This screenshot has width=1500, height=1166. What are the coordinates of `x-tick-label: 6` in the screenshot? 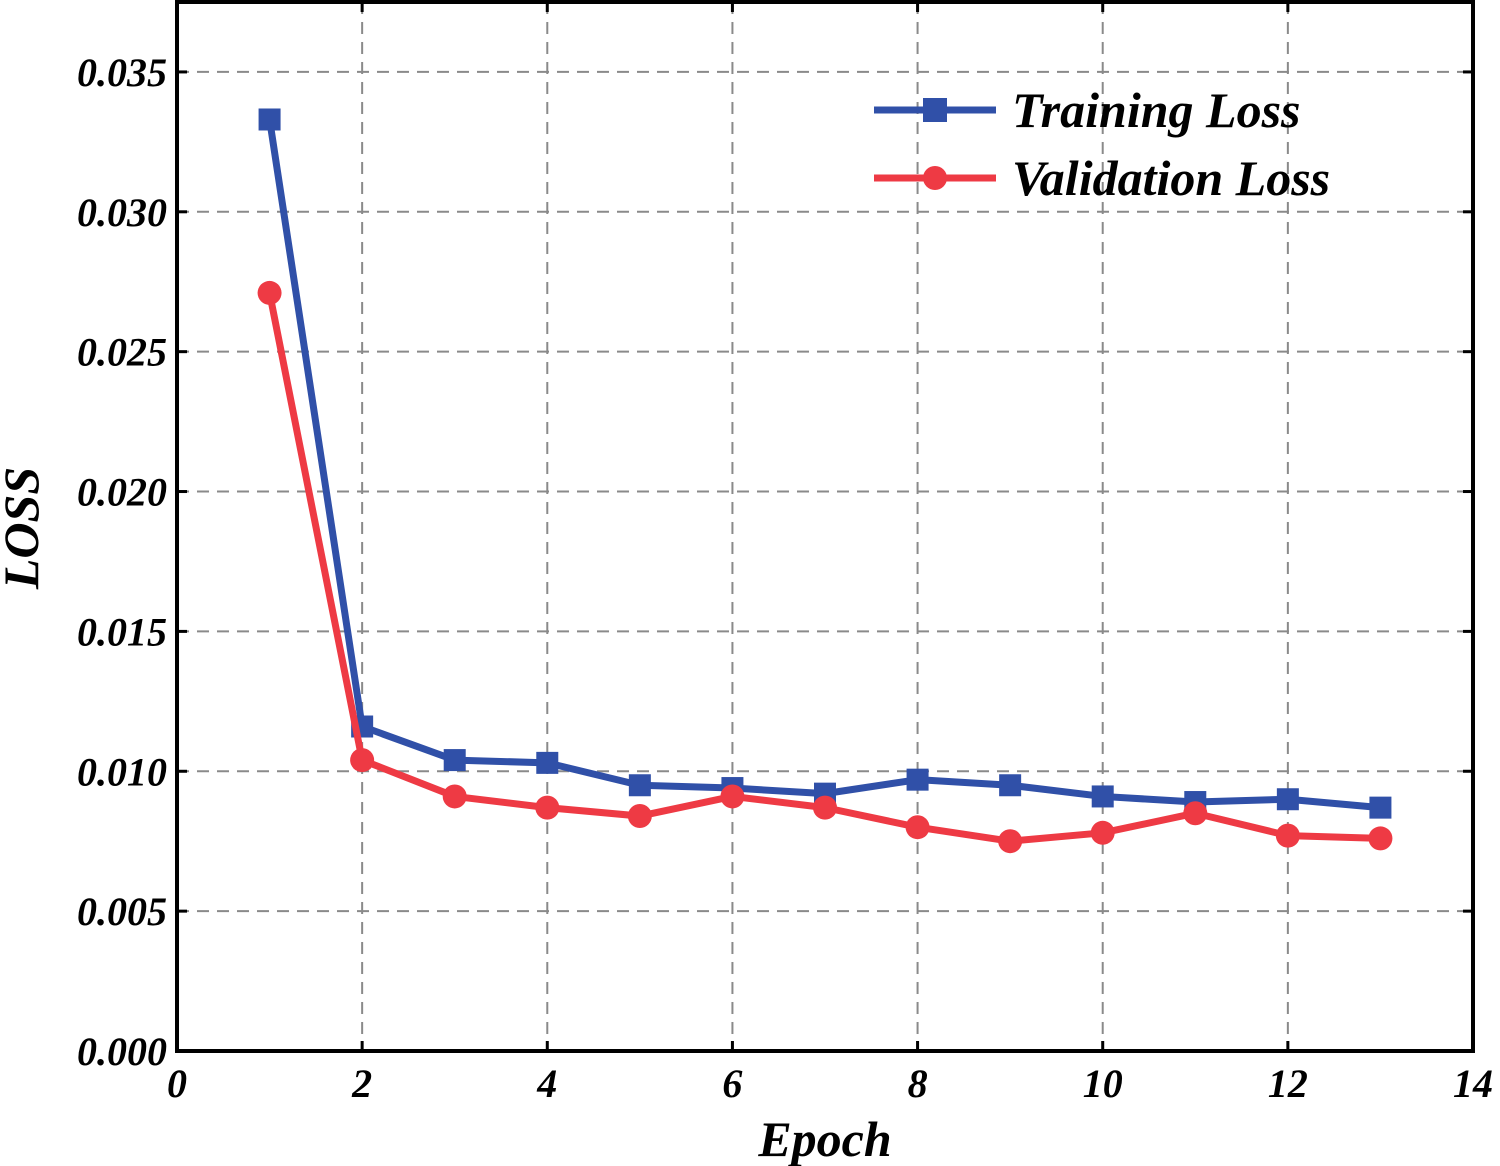 It's located at (732, 1083).